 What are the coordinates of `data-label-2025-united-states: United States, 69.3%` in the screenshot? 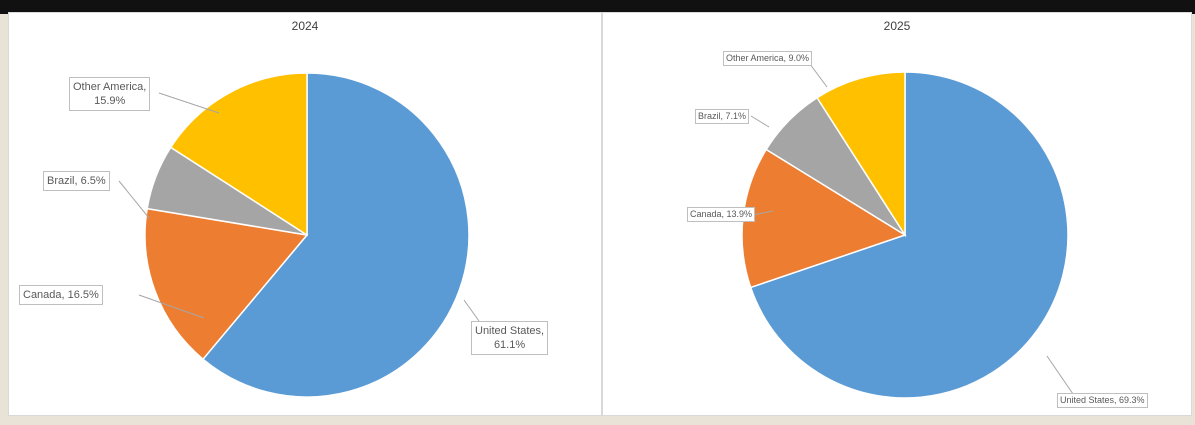 It's located at (1102, 400).